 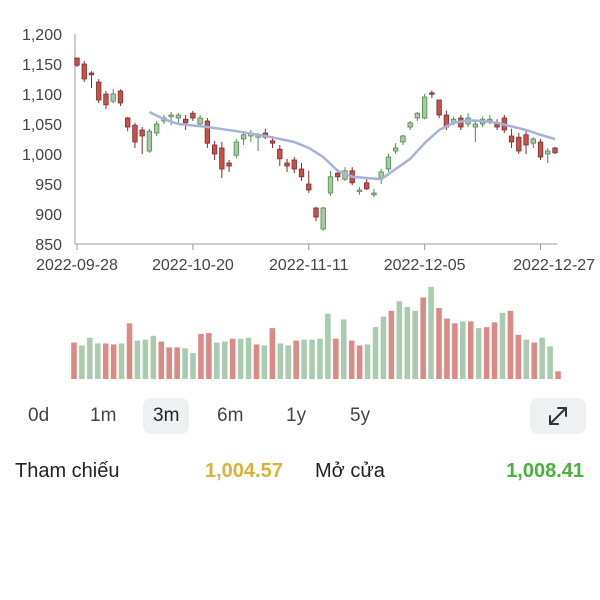 What do you see at coordinates (360, 415) in the screenshot?
I see `range-5y-button: 5y` at bounding box center [360, 415].